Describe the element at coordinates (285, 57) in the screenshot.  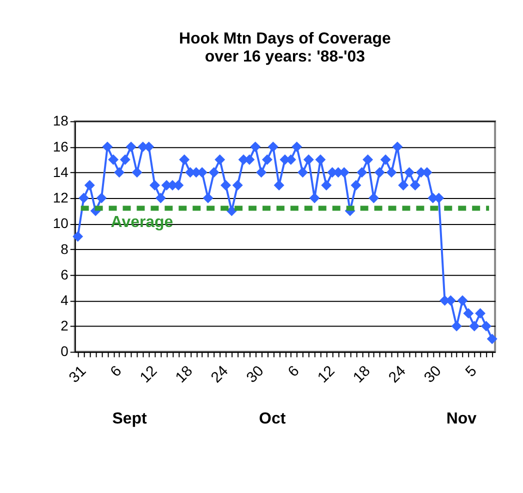
I see `text: over 16 years: '88-'03` at that location.